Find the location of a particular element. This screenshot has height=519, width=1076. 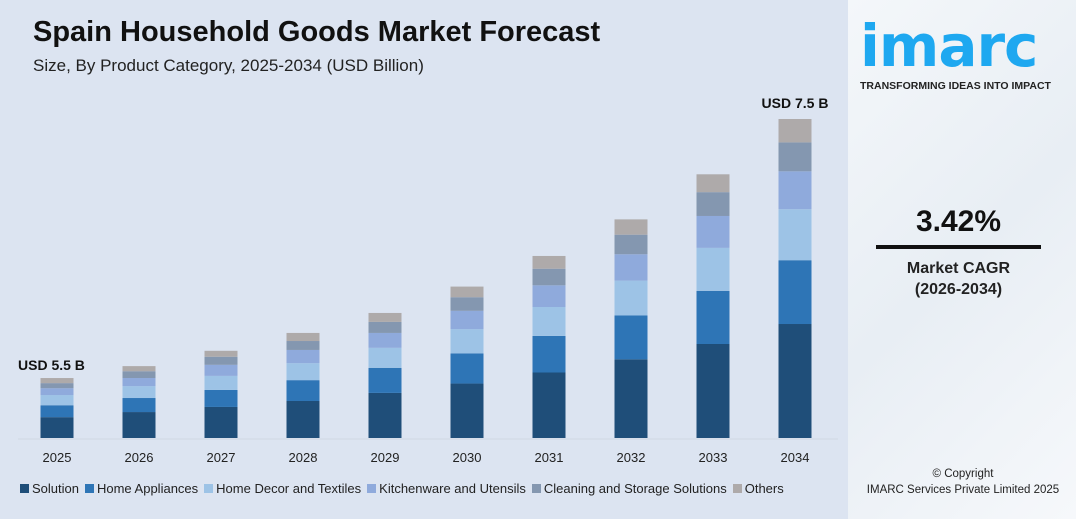

logo-wordmark: imarc is located at coordinates (949, 46).